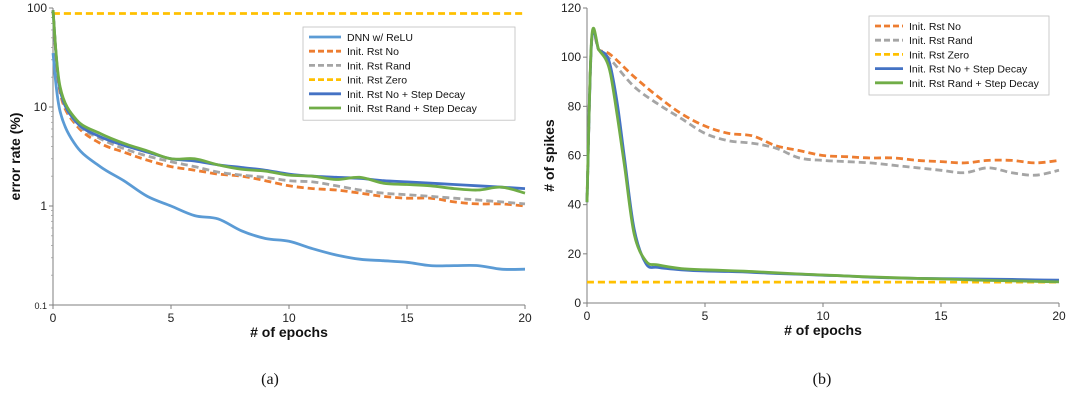 Image resolution: width=1072 pixels, height=394 pixels. I want to click on y-tick-label: 0.1, so click(40, 306).